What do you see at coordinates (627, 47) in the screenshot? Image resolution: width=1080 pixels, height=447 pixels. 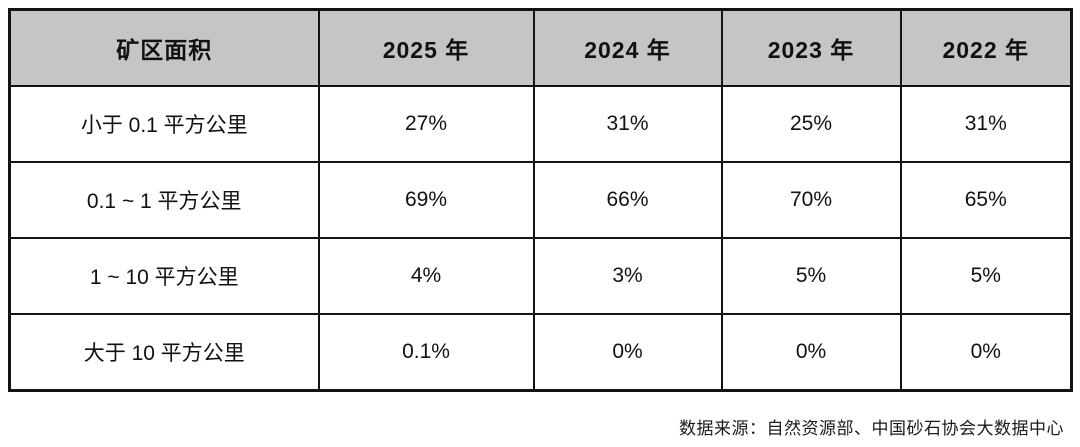 I see `header-cell-2024: 2024 年` at bounding box center [627, 47].